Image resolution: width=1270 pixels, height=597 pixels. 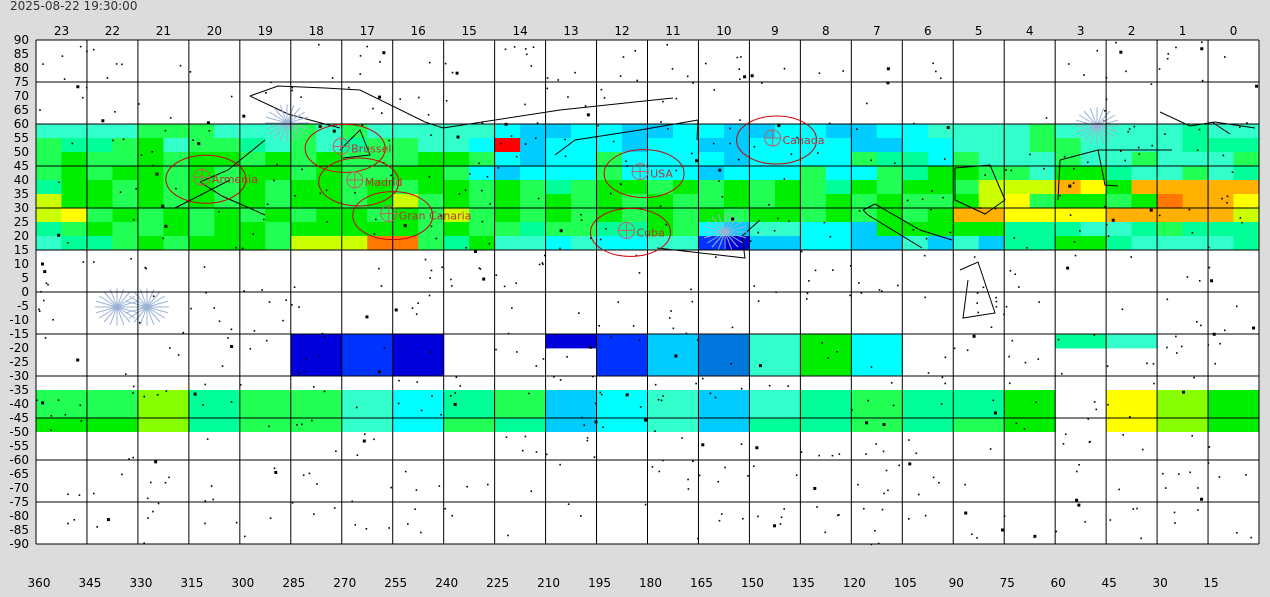 I want to click on hour-label: 7, so click(x=877, y=31).